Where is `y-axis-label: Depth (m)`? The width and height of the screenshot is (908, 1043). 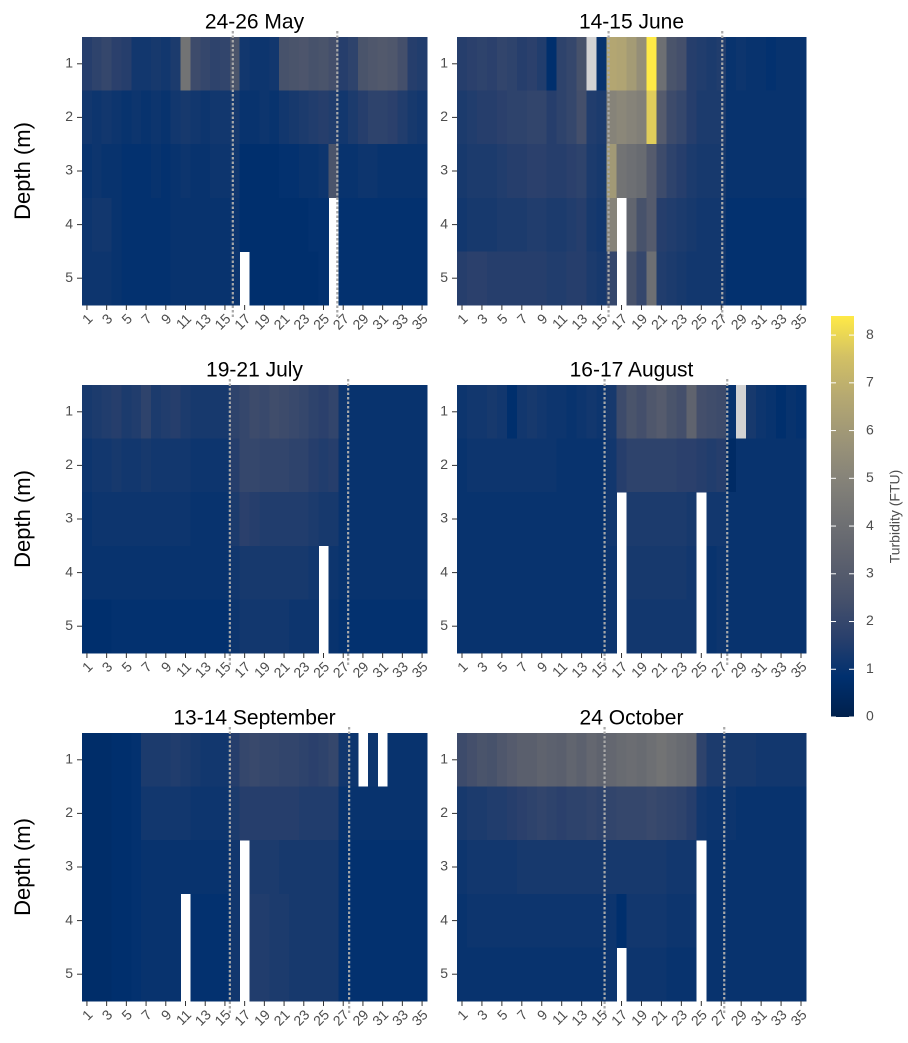
y-axis-label: Depth (m) is located at coordinates (22, 171).